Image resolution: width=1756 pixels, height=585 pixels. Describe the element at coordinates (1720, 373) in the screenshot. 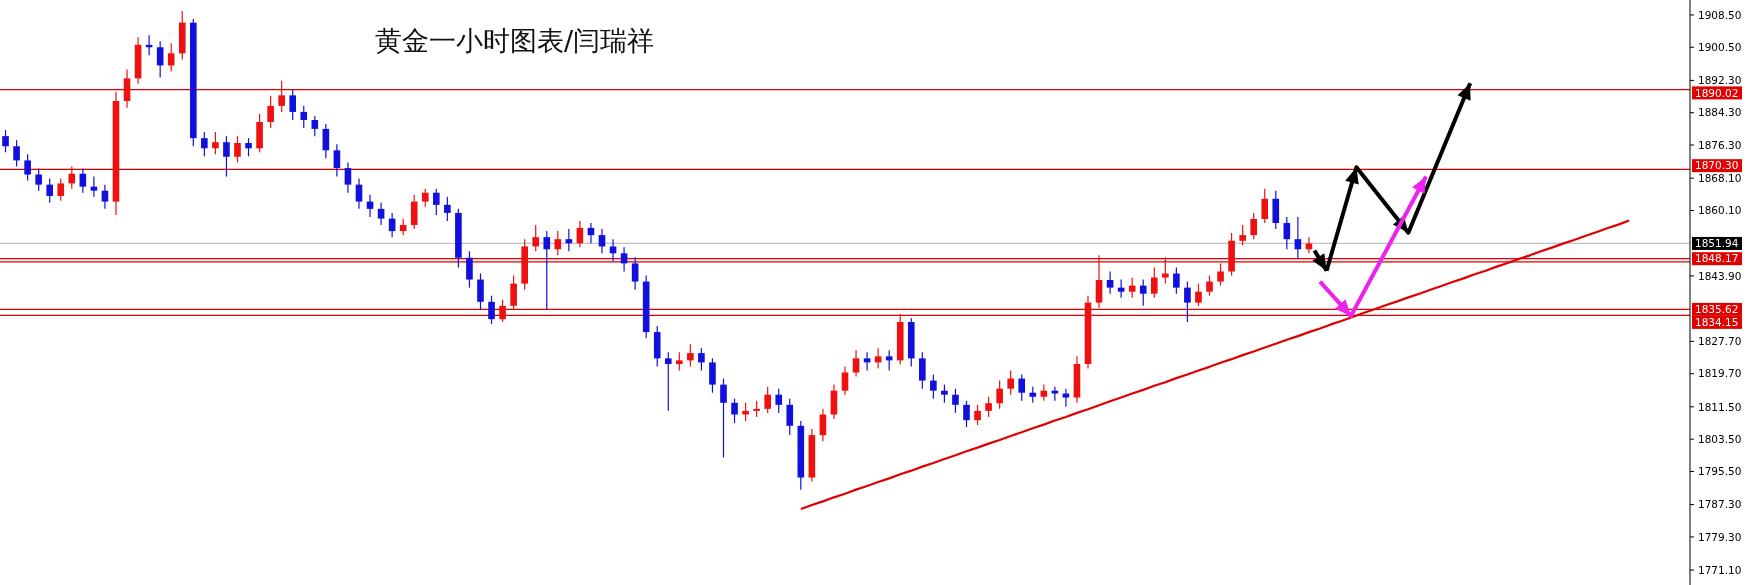

I see `y-tick-label: 1819.70` at that location.